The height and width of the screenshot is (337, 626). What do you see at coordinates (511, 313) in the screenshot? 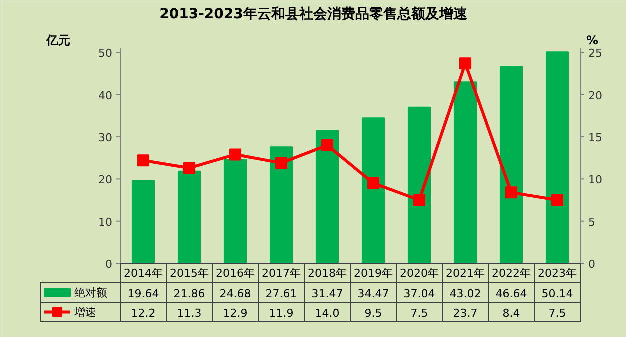
I see `data-label: 8.4` at bounding box center [511, 313].